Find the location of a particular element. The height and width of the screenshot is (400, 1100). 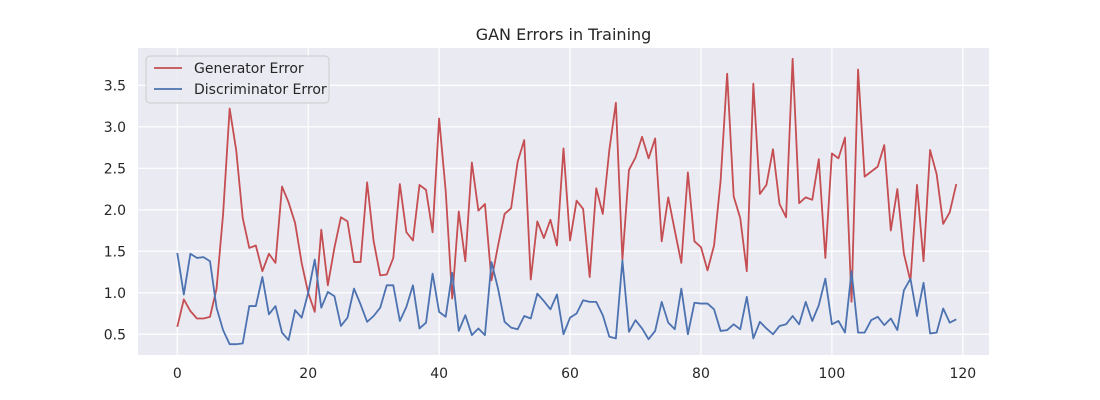

legend: Generator Error Discriminator Error is located at coordinates (237, 79).